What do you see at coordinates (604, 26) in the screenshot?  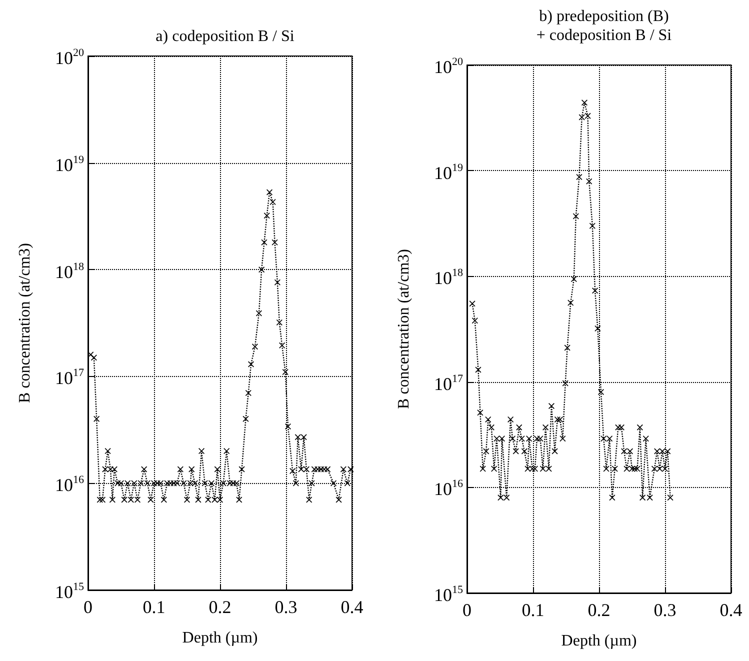 I see `chart-title: b) predeposition (B) + codeposition B / Si` at bounding box center [604, 26].